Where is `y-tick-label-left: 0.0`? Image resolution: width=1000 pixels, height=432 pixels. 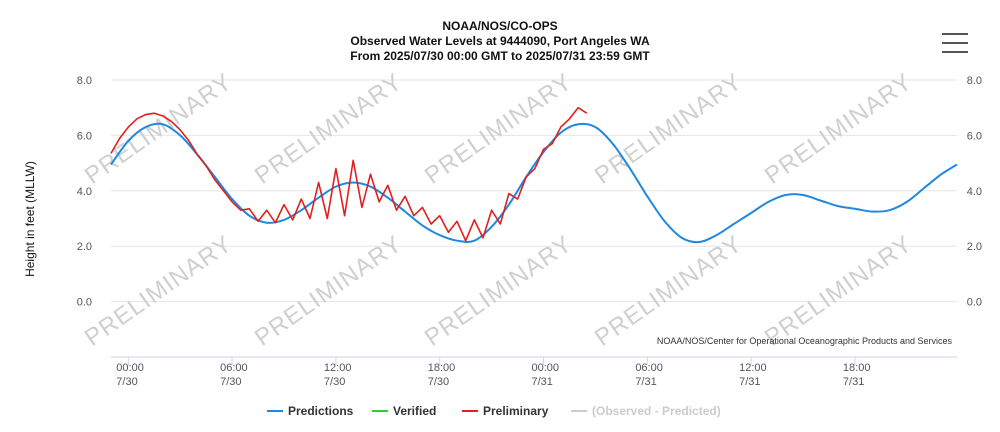 y-tick-label-left: 0.0 is located at coordinates (84, 303).